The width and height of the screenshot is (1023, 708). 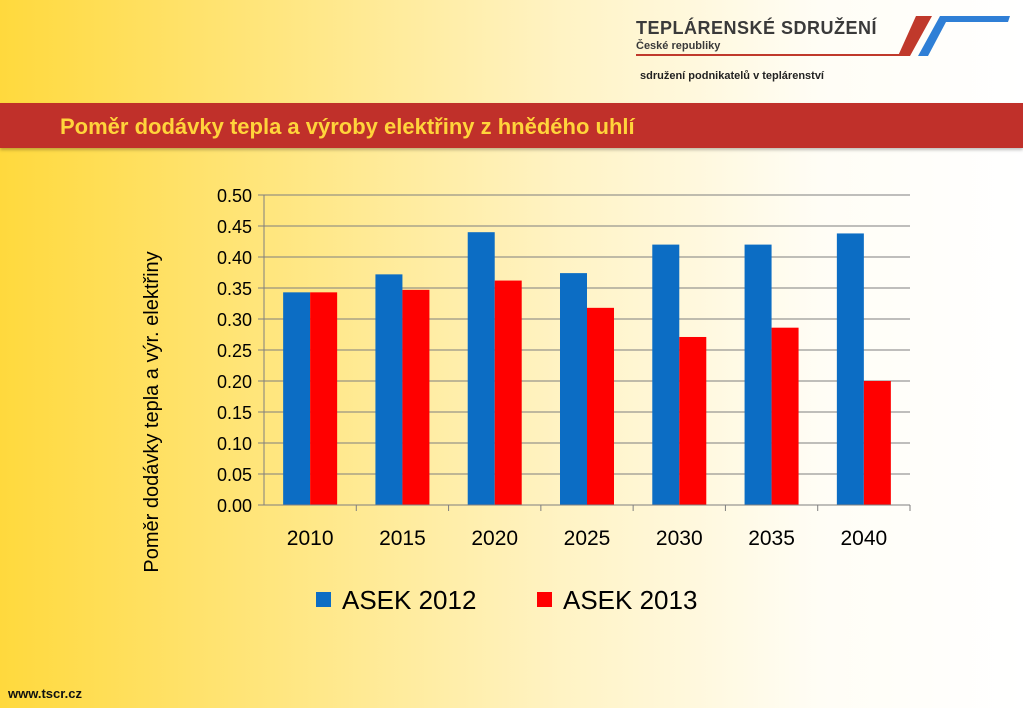 I want to click on x-tick-label: 2035, so click(x=771, y=538).